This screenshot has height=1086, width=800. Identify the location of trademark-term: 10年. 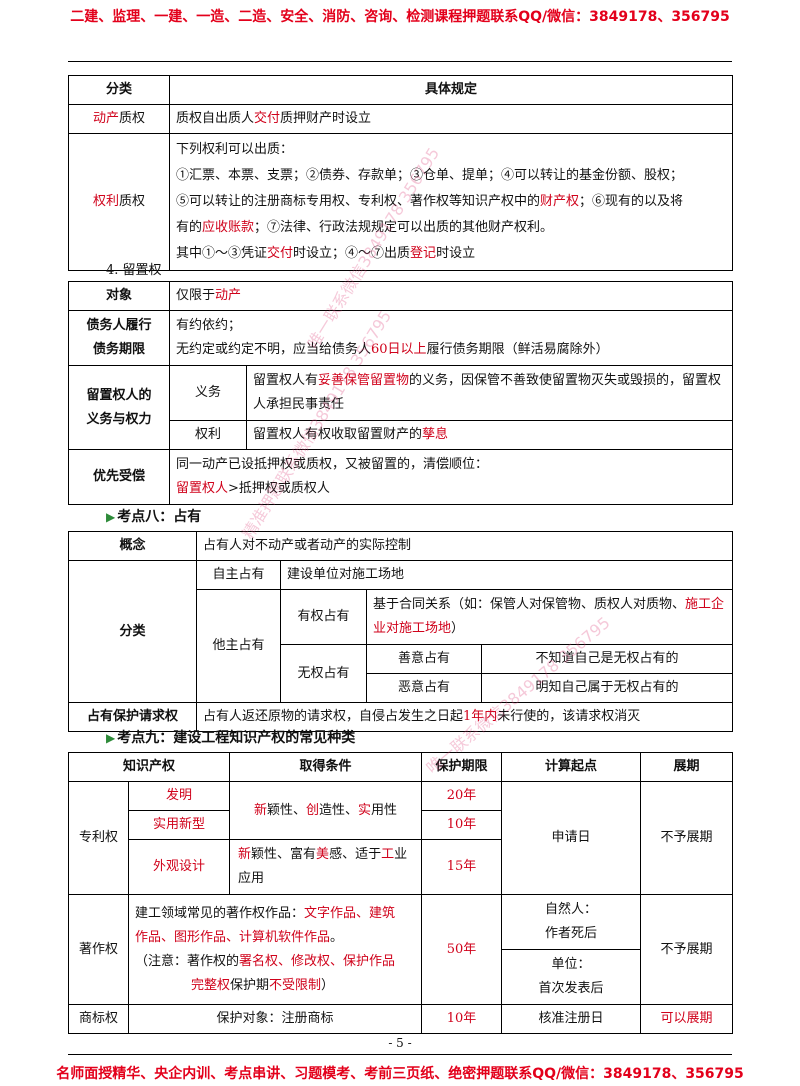
(462, 1019).